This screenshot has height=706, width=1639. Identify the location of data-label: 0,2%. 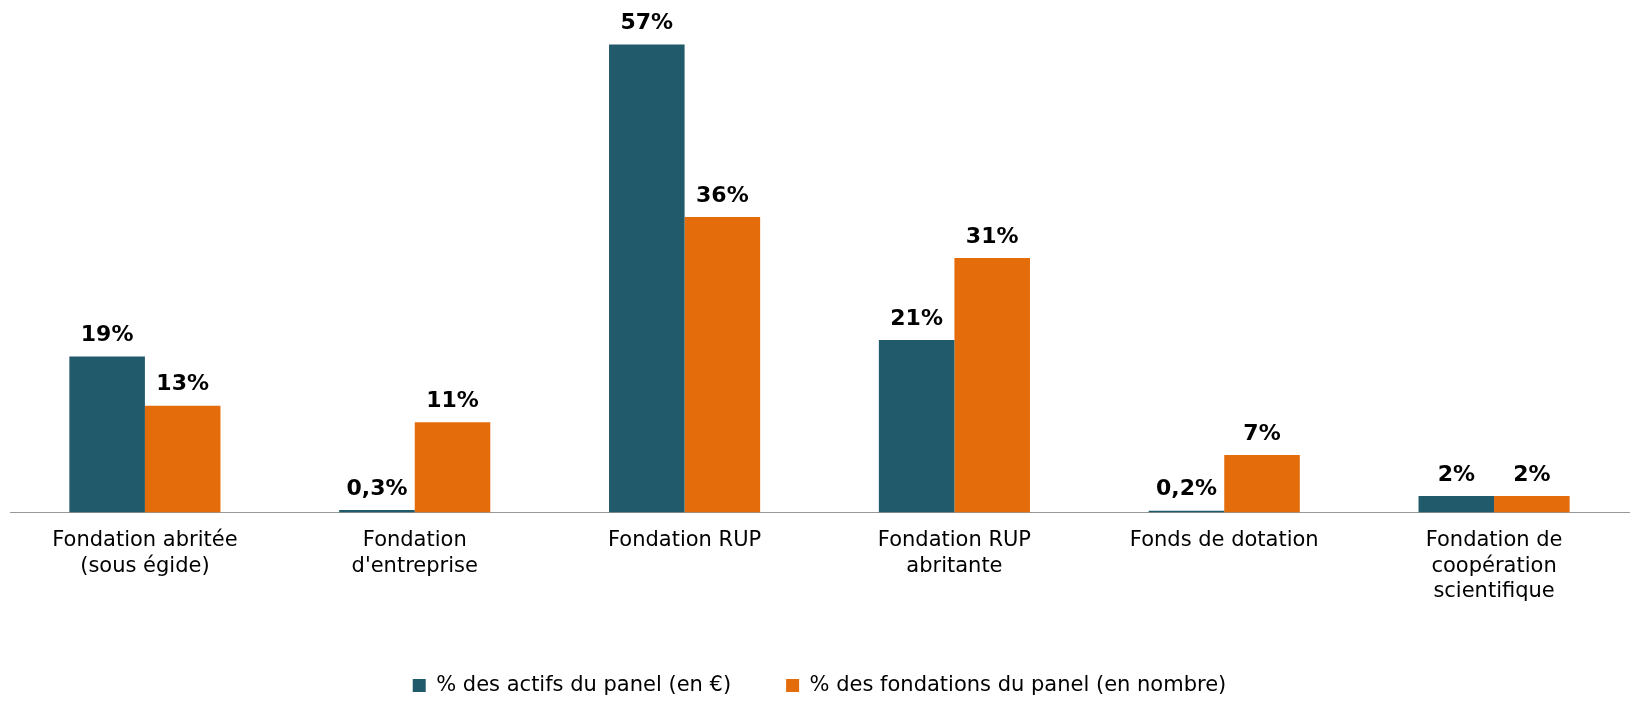
(1186, 488).